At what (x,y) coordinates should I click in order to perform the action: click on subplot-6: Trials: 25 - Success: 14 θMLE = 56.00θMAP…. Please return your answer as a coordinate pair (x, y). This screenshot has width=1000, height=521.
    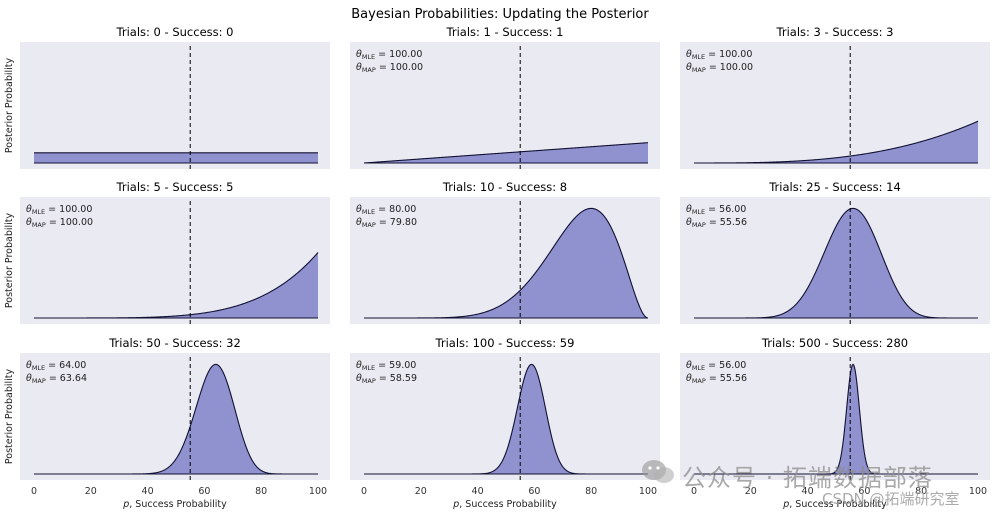
    Looking at the image, I should click on (835, 252).